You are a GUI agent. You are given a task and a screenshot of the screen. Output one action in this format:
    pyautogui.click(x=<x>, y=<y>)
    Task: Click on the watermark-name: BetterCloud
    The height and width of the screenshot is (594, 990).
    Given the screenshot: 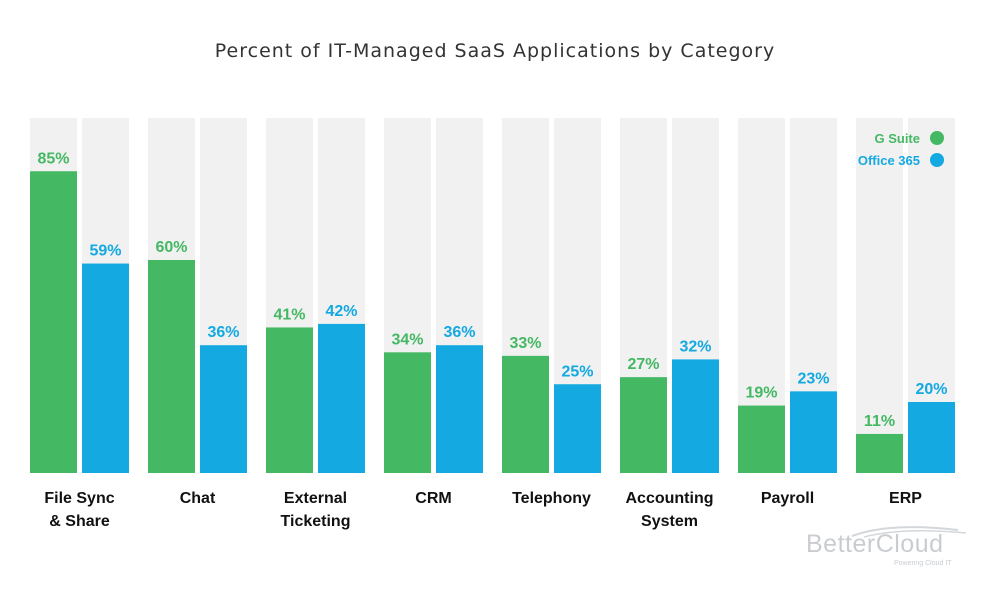 What is the action you would take?
    pyautogui.click(x=875, y=544)
    